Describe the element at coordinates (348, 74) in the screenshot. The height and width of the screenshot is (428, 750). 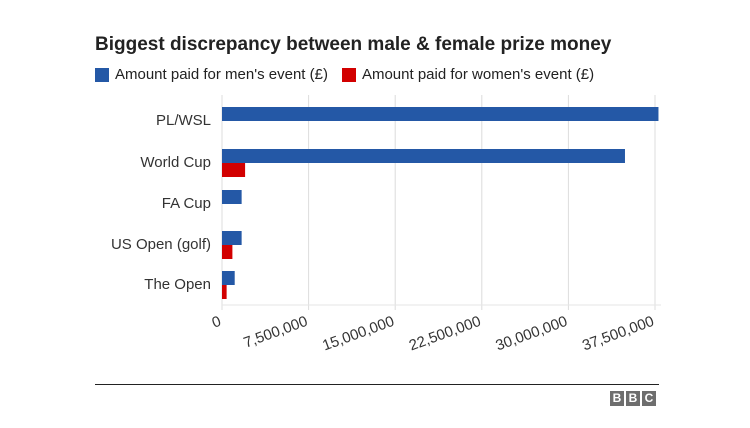
I see `legend-swatch-women` at that location.